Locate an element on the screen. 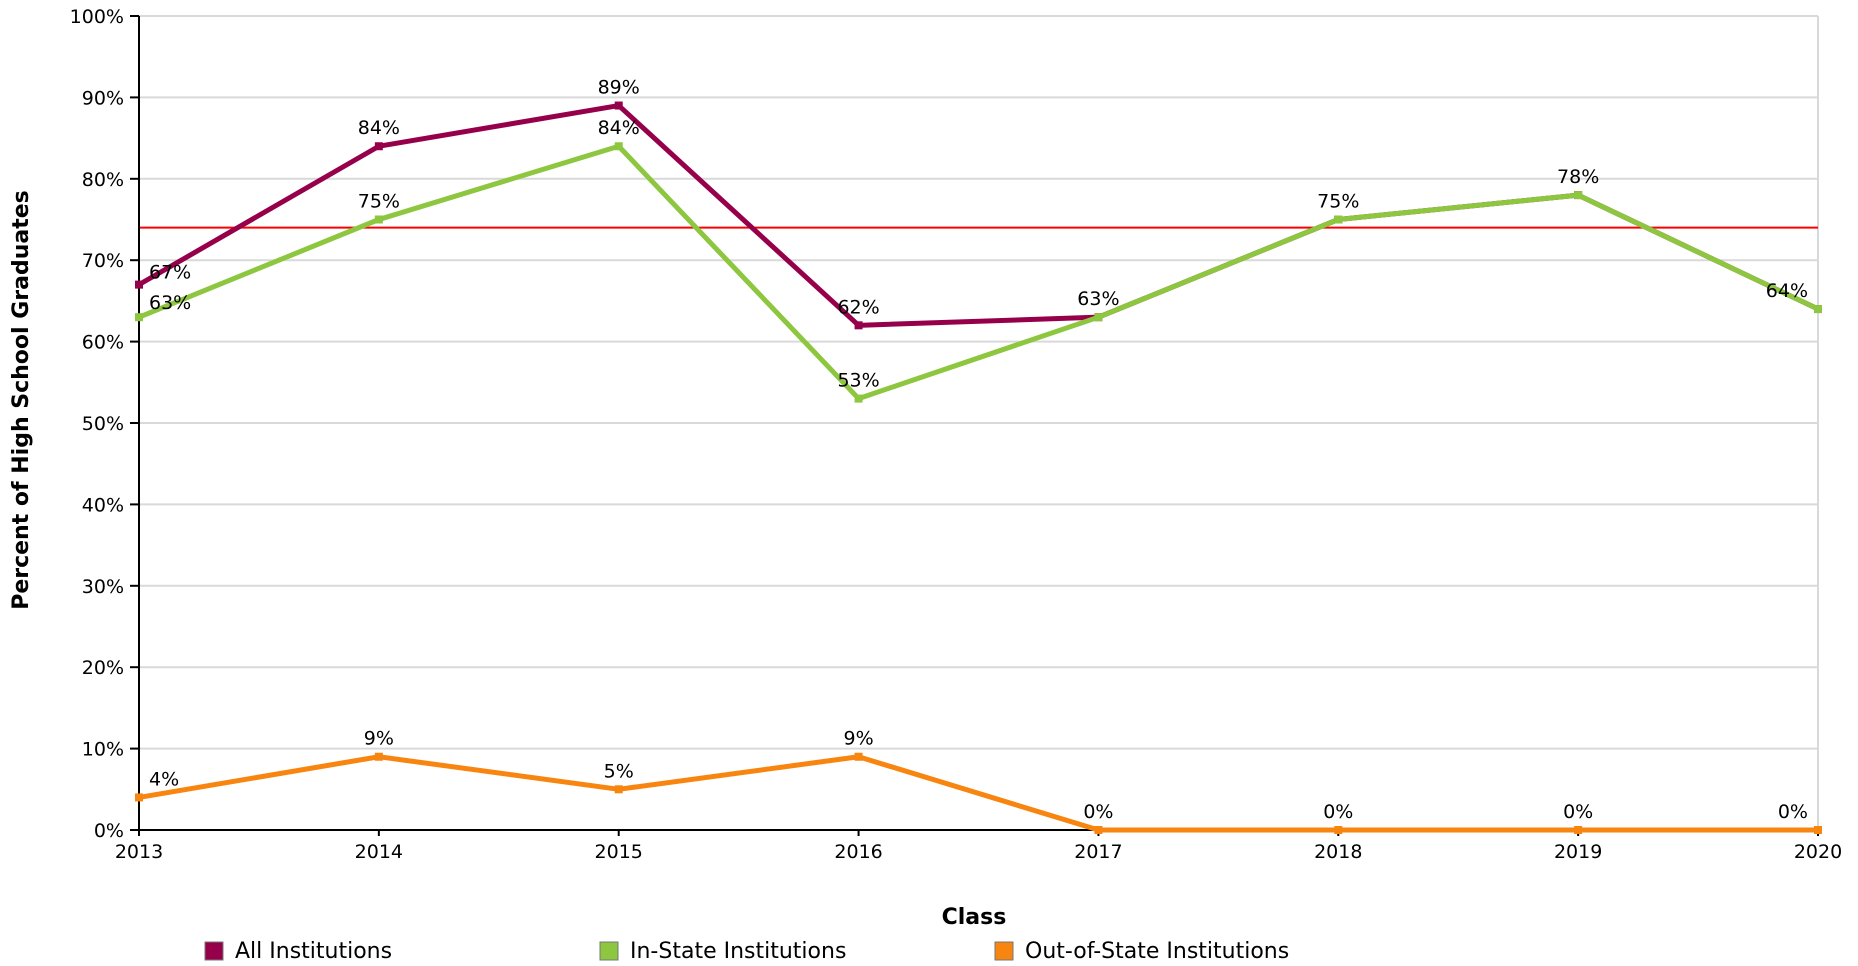 The height and width of the screenshot is (966, 1858). data-label: 5% is located at coordinates (619, 771).